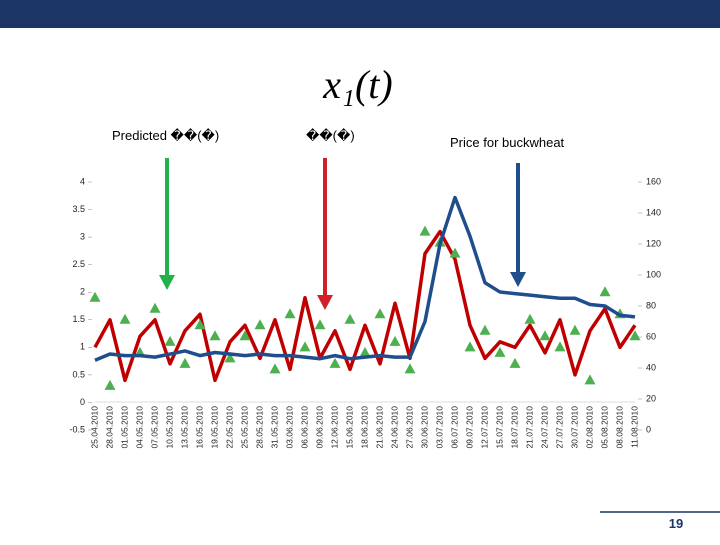  What do you see at coordinates (77, 429) in the screenshot?
I see `y-tick-label: -0.5` at bounding box center [77, 429].